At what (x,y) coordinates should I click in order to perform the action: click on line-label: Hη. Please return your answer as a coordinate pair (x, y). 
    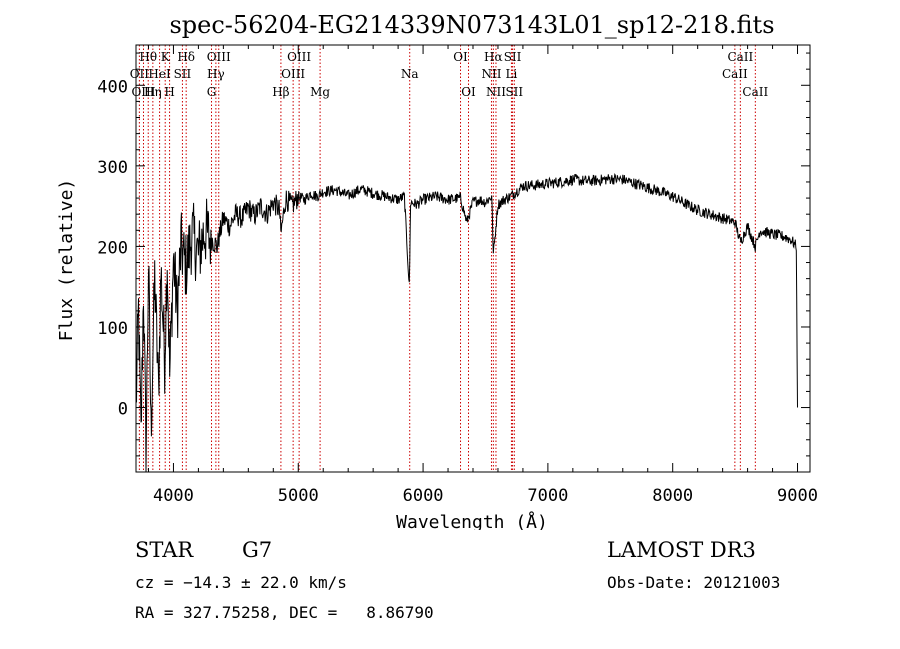
    Looking at the image, I should click on (153, 92).